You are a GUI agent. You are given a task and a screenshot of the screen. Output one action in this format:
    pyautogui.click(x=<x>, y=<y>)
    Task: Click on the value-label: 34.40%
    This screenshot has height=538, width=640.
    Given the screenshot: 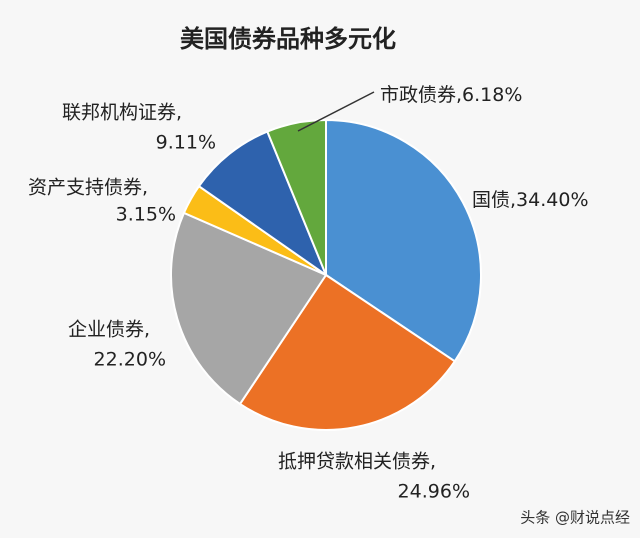 What is the action you would take?
    pyautogui.click(x=552, y=200)
    